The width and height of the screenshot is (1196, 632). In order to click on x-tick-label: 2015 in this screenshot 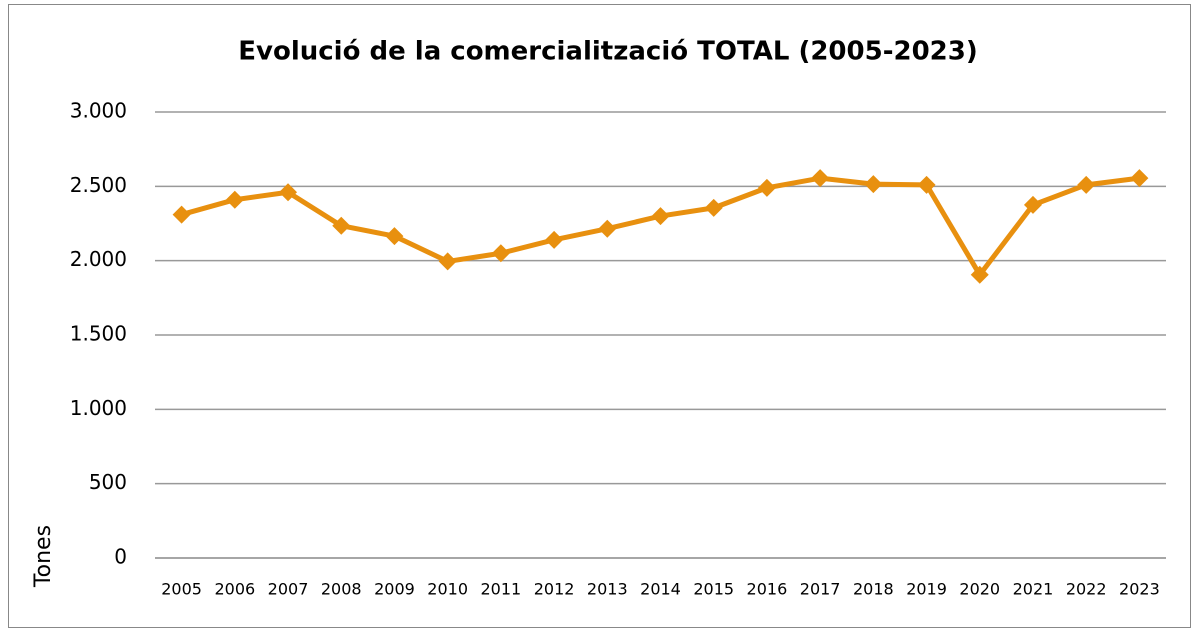, I will do `click(713, 589)`.